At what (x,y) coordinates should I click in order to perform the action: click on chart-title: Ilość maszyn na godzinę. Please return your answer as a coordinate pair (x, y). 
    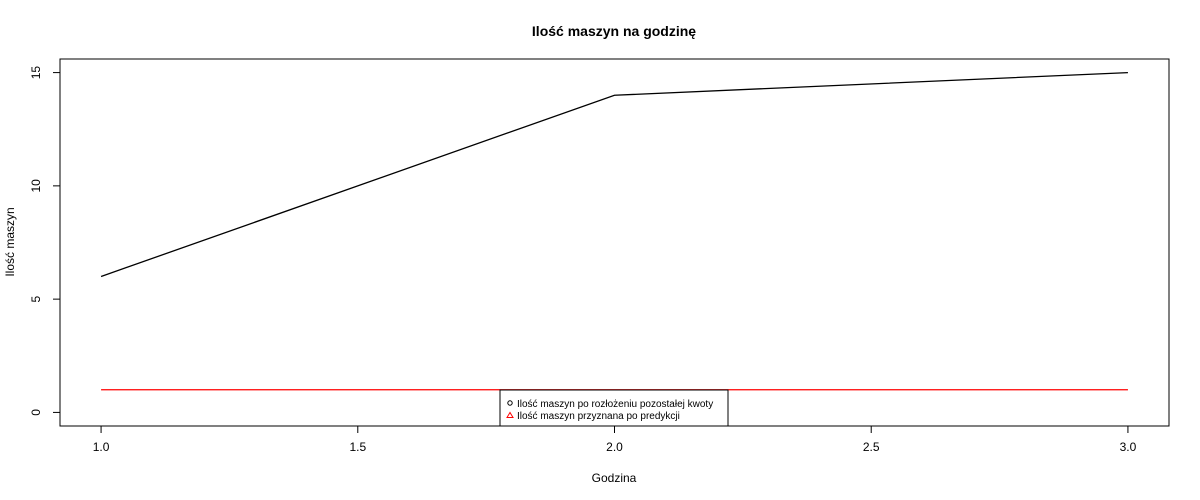
    Looking at the image, I should click on (614, 31).